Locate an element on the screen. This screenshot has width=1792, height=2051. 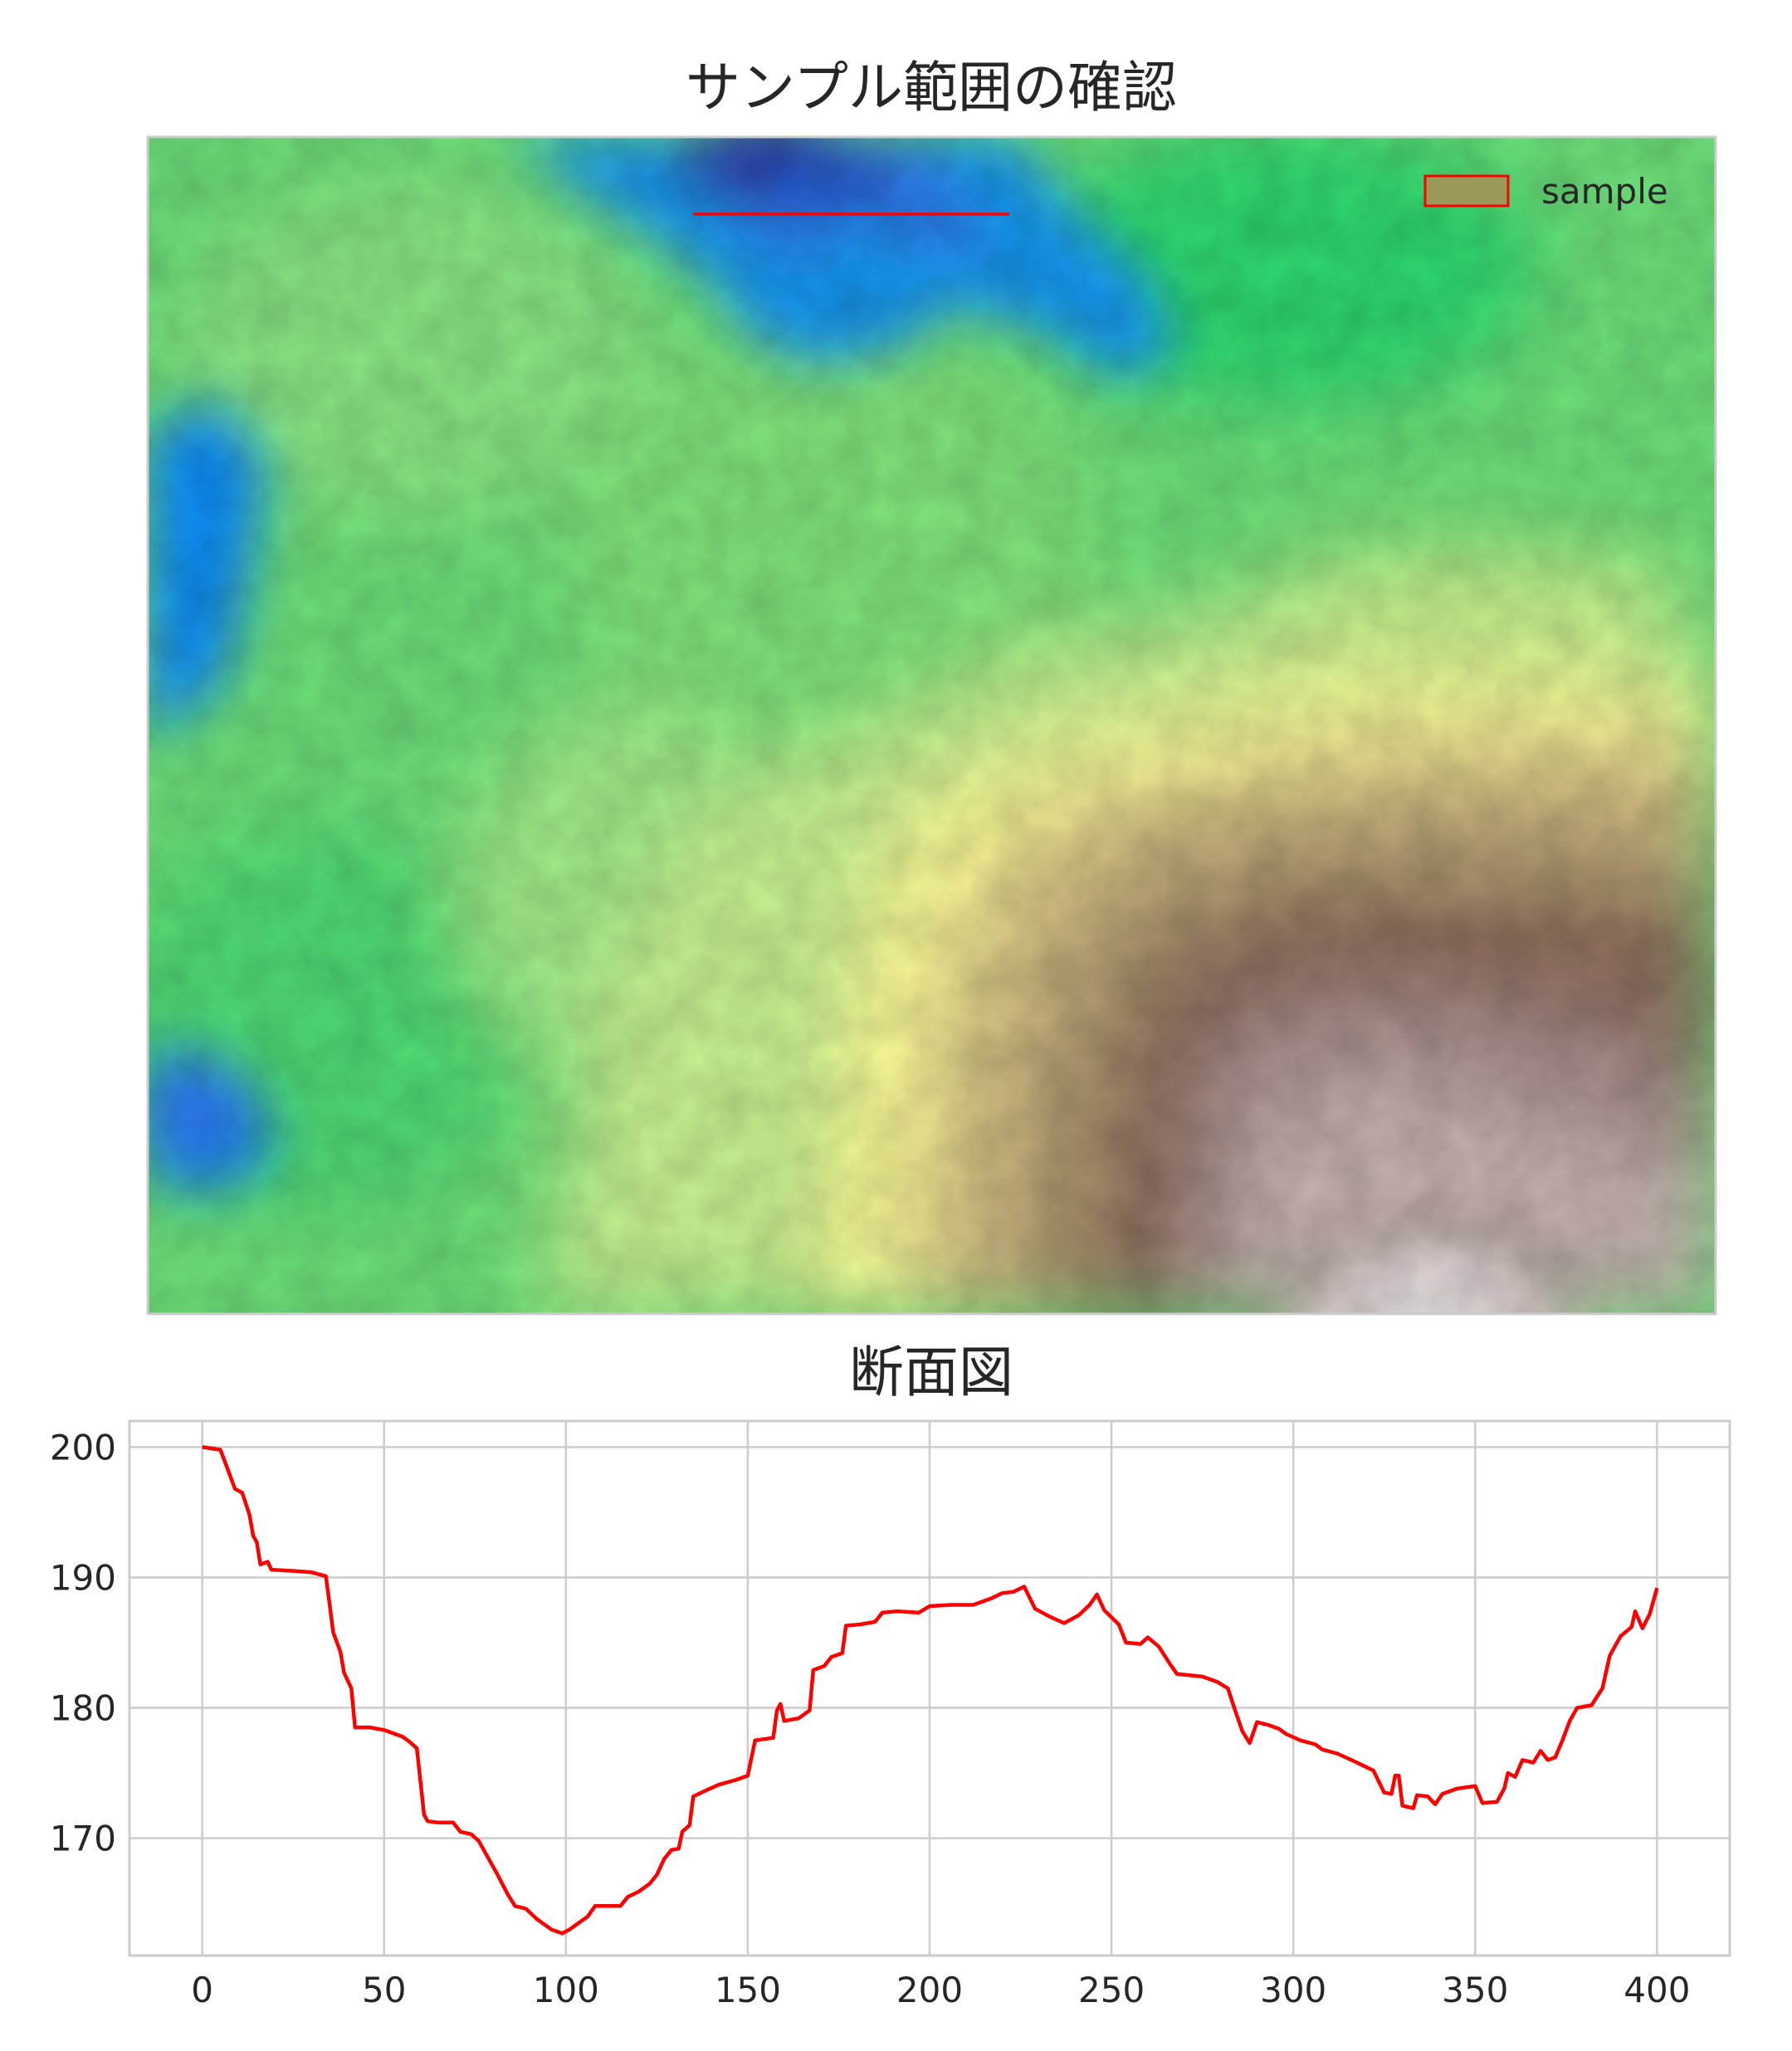
map-legend: sample is located at coordinates (1545, 191).